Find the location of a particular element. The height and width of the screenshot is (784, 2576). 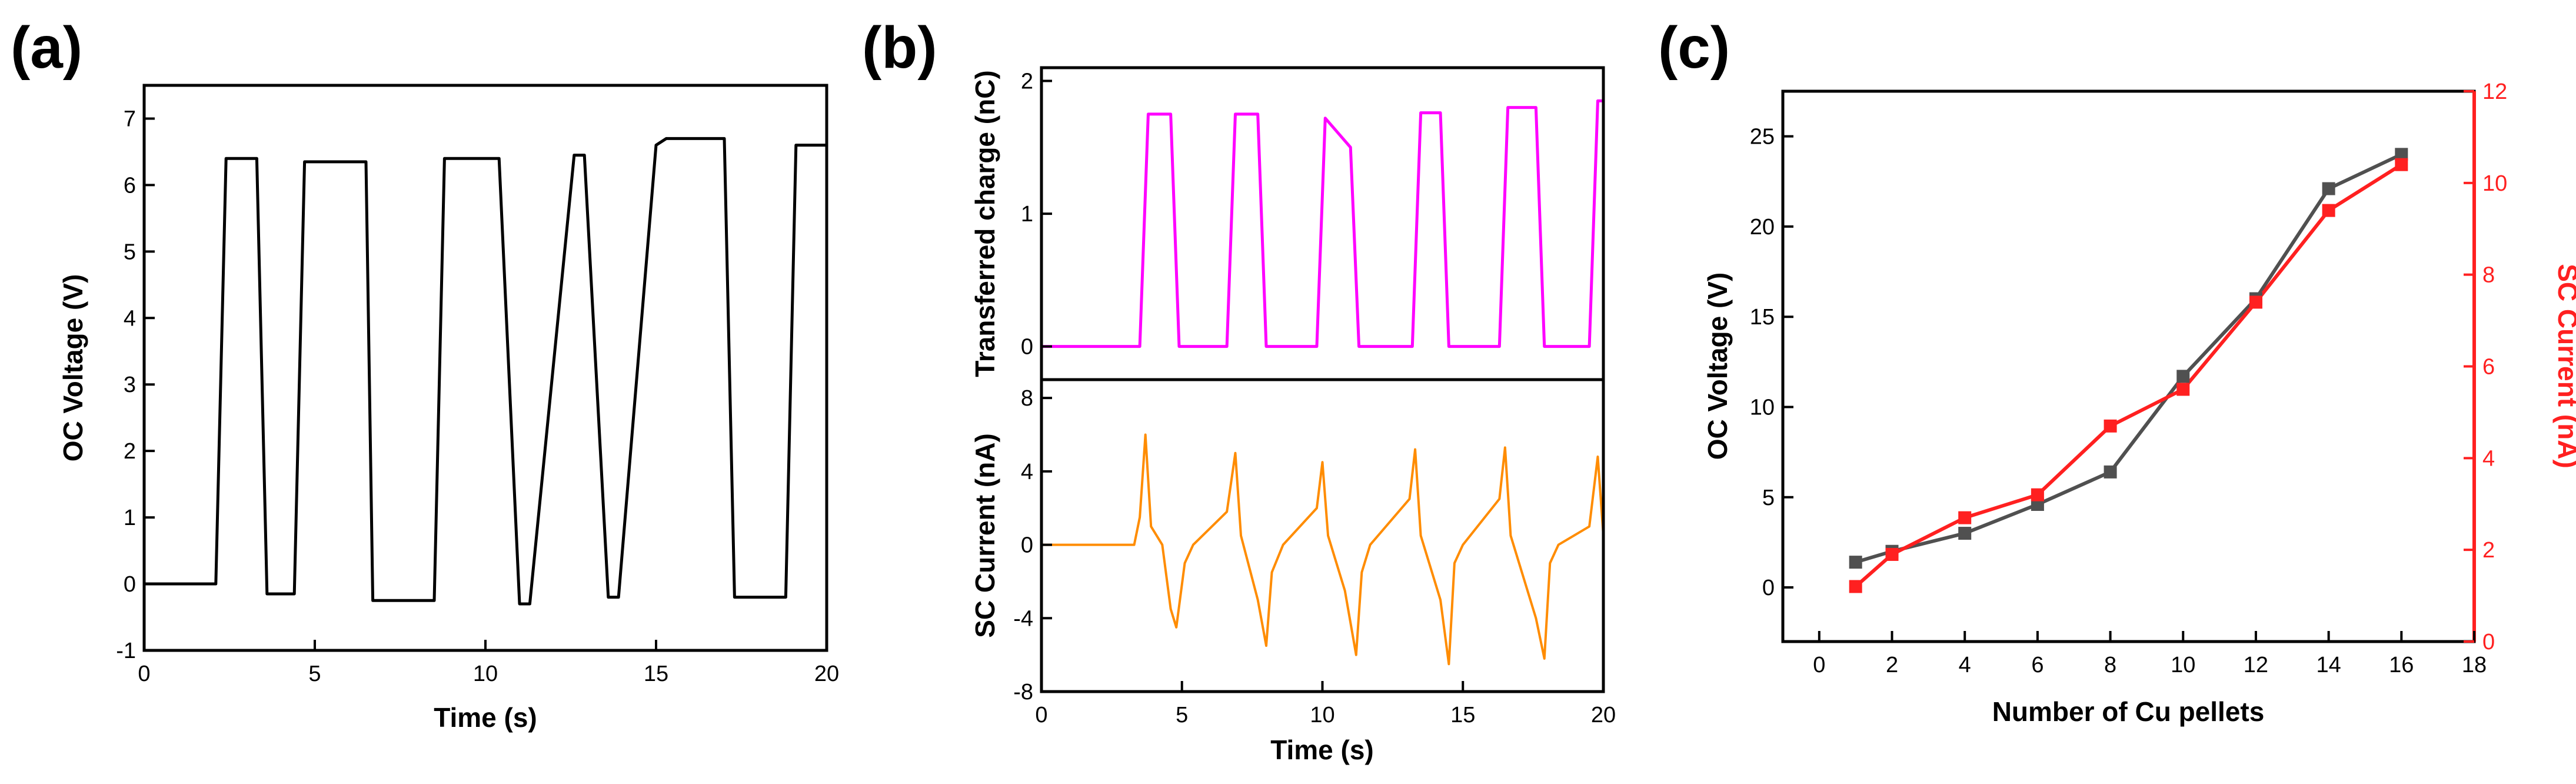

y2-tick-label: 2 is located at coordinates (2488, 550).